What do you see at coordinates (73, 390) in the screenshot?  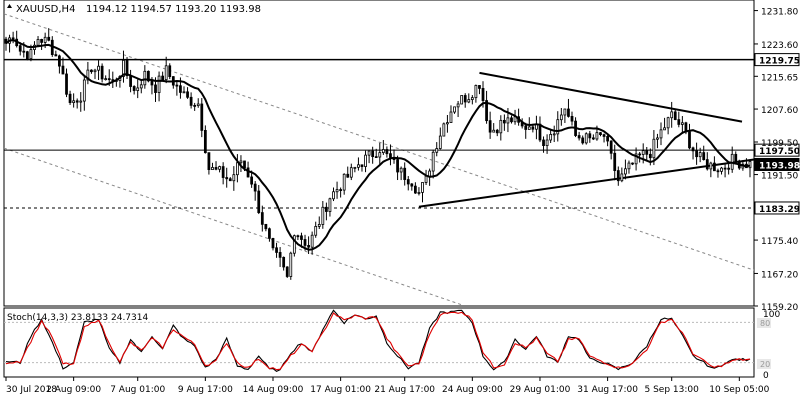 I see `time-tick-label: 2 Aug 09:00` at bounding box center [73, 390].